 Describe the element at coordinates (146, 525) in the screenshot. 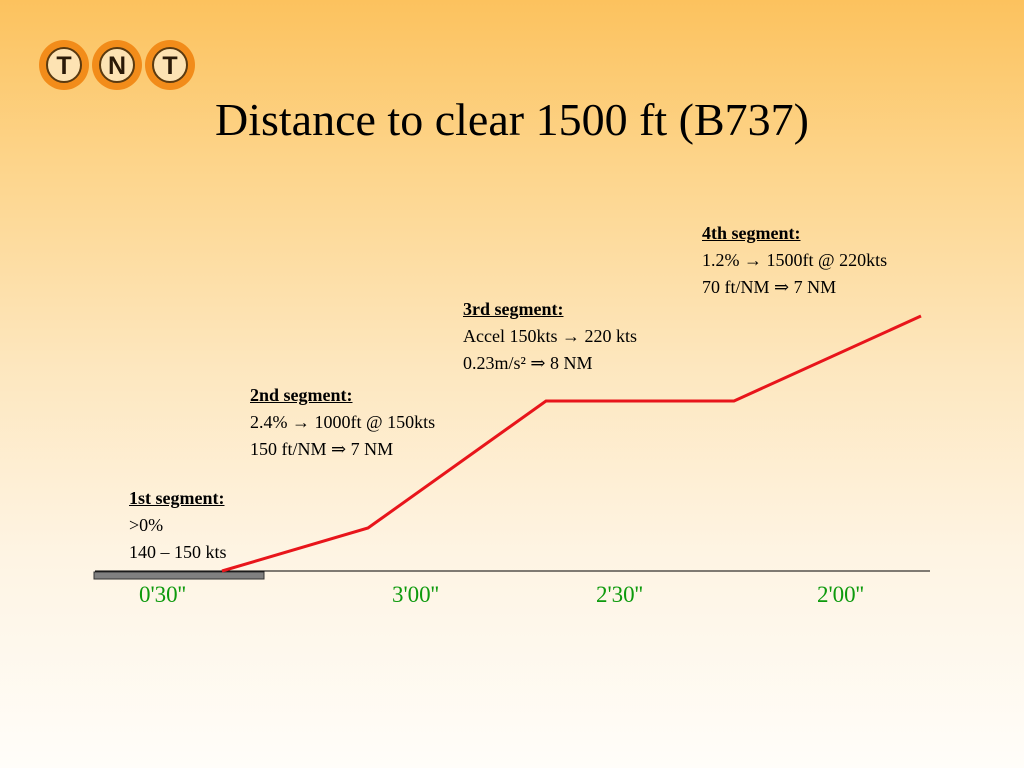

I see `segment-1-line1: >0%` at that location.